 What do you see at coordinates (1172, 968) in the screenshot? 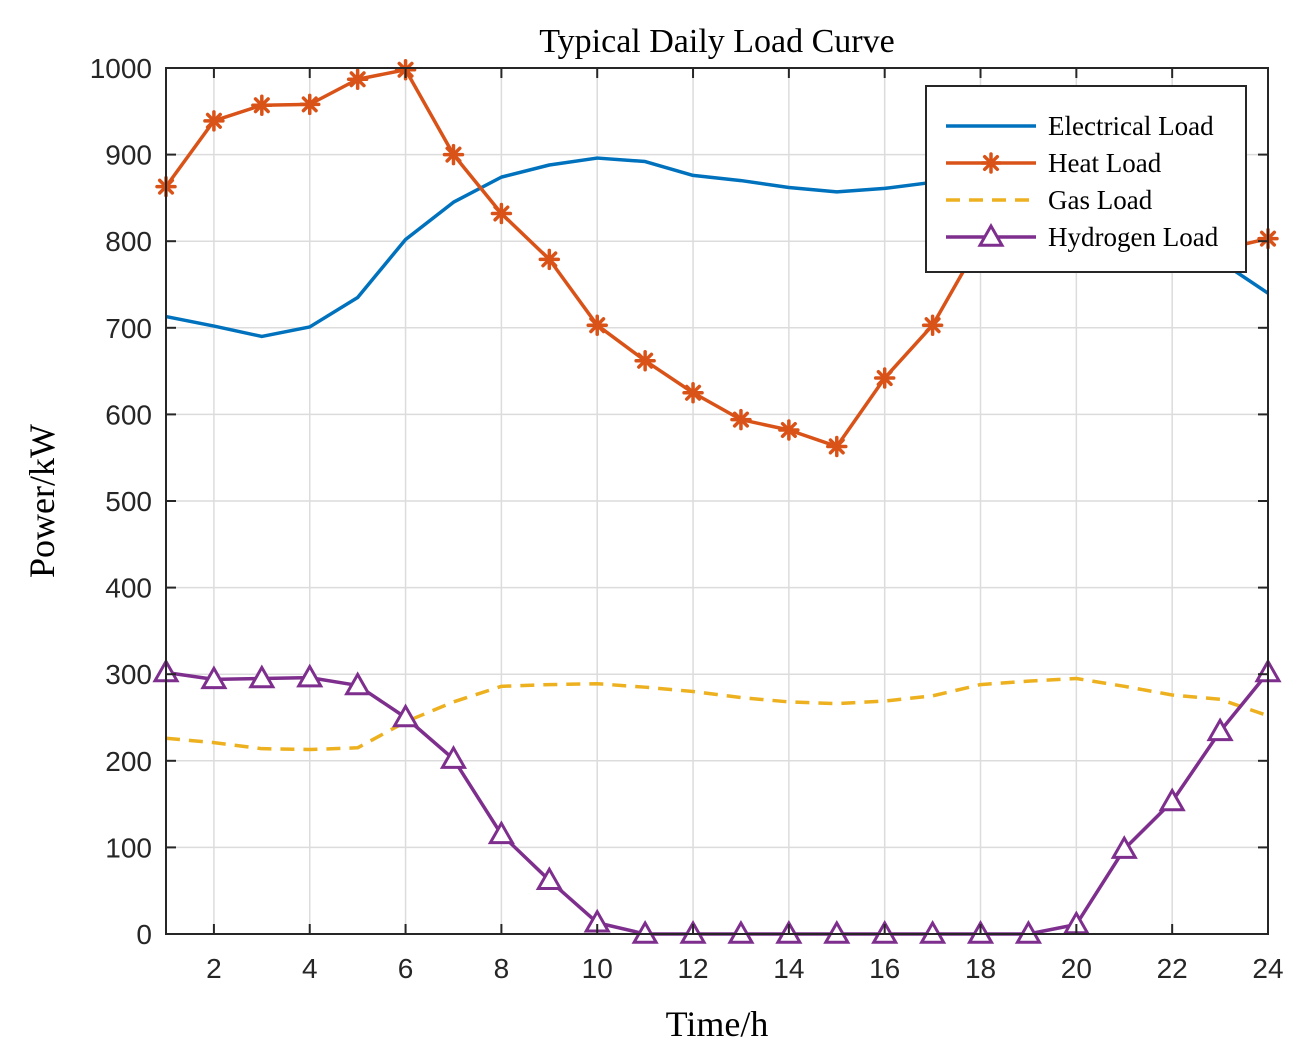
I see `x-tick-label: 22` at bounding box center [1172, 968].